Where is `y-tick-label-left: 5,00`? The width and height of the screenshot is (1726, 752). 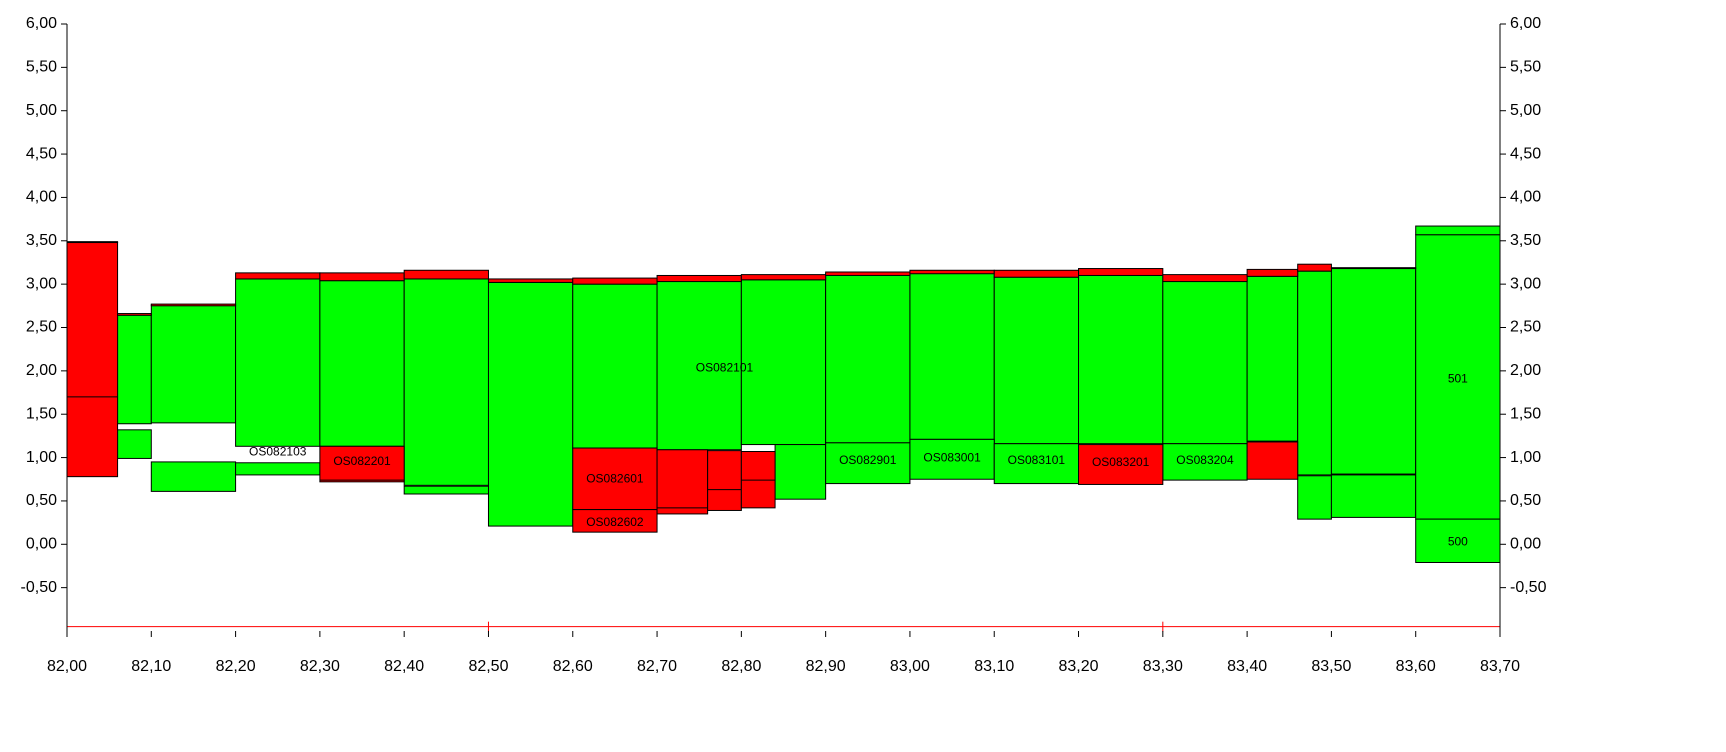 y-tick-label-left: 5,00 is located at coordinates (41, 110).